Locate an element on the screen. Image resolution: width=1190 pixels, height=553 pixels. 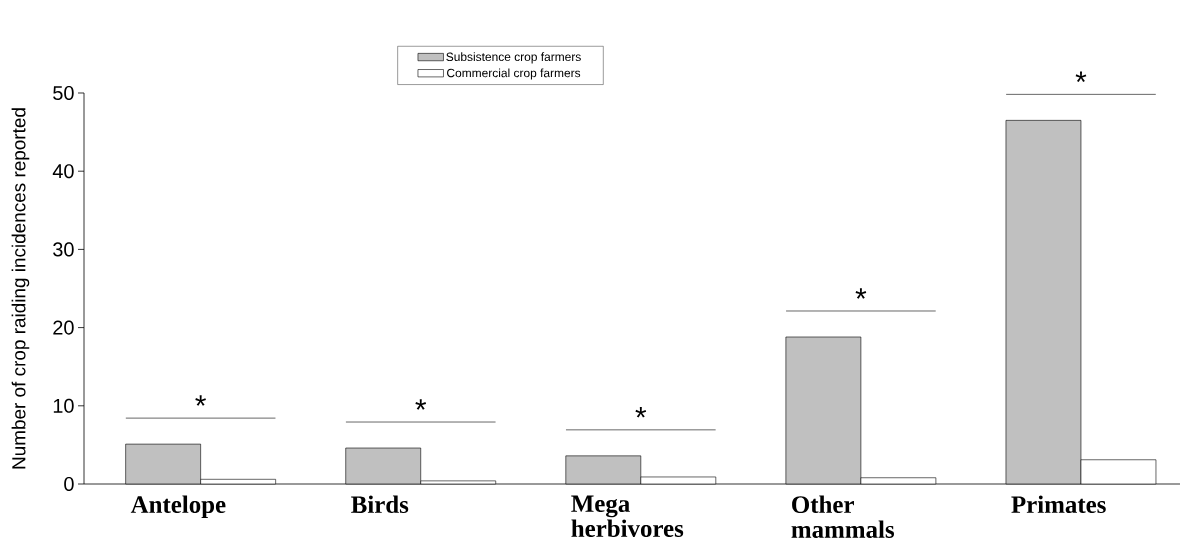
y-tick-label: 0 is located at coordinates (69, 484).